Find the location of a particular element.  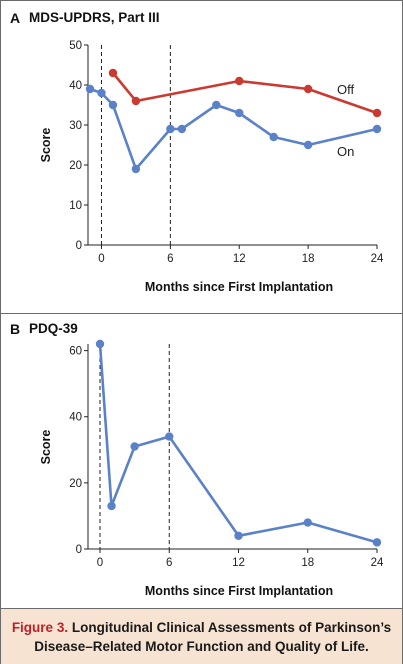

chart-0-x-axis-label: Months since First Implantation is located at coordinates (239, 287).